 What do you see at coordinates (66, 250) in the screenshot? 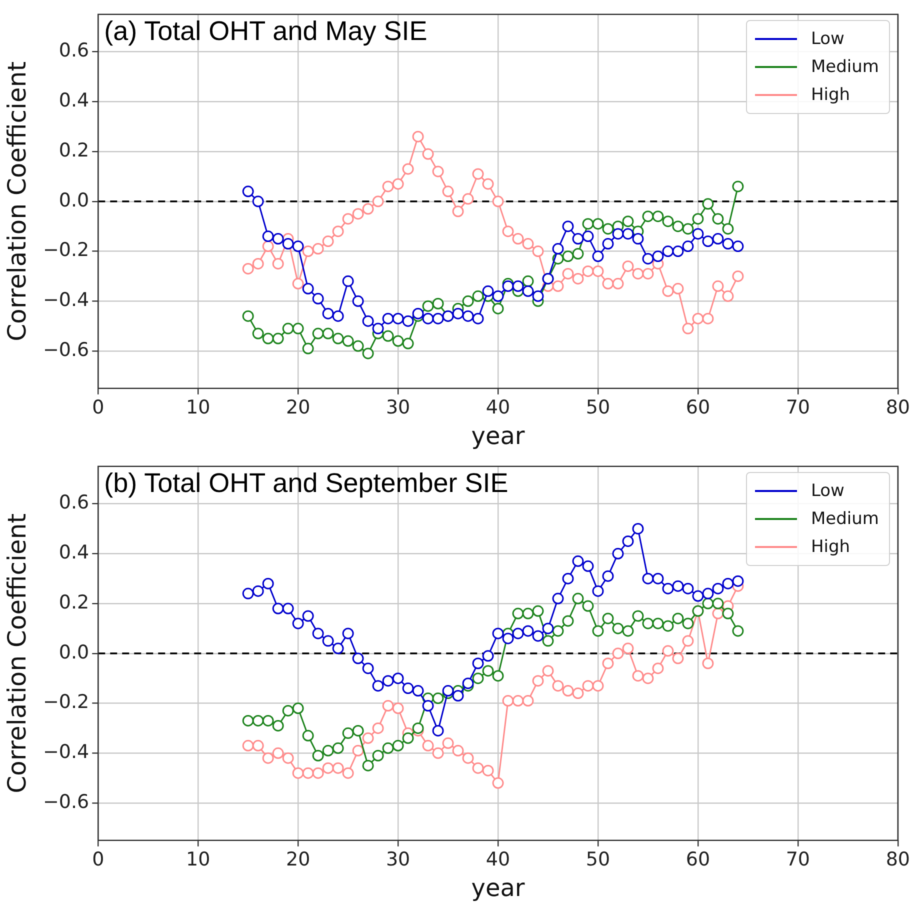
I see `y-tick-label: −0.2` at bounding box center [66, 250].